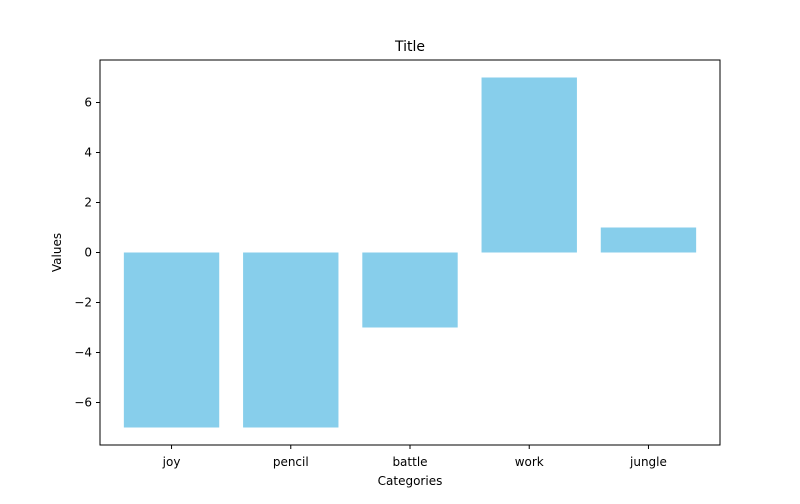  I want to click on y-tick-label: −2, so click(83, 303).